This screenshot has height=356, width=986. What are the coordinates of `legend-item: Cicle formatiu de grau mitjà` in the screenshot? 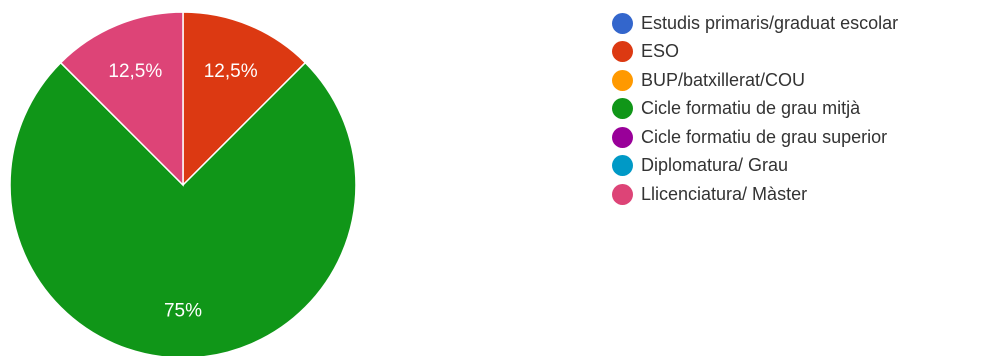 It's located at (755, 109).